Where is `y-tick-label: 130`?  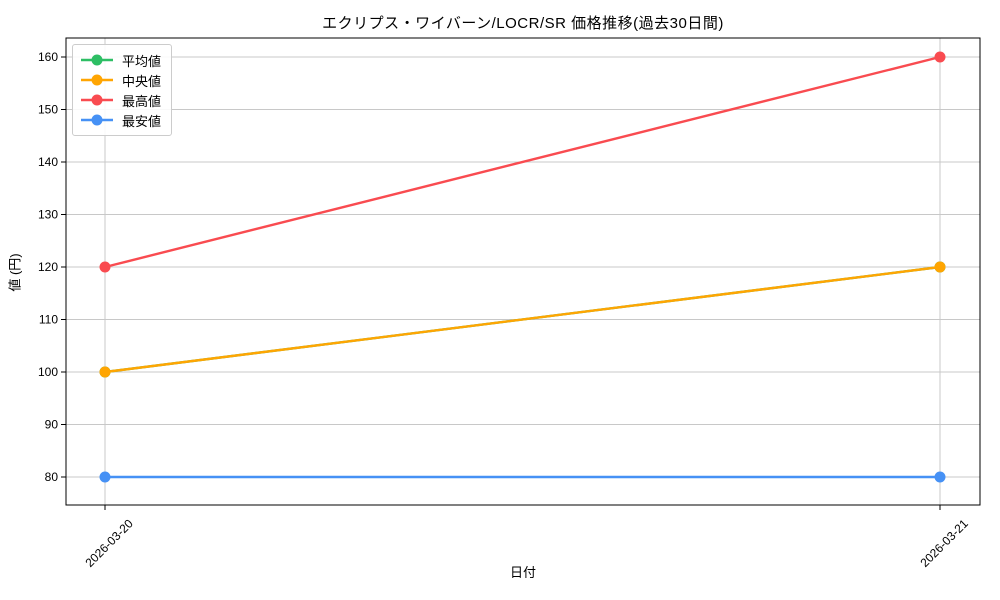
y-tick-label: 130 is located at coordinates (48, 215).